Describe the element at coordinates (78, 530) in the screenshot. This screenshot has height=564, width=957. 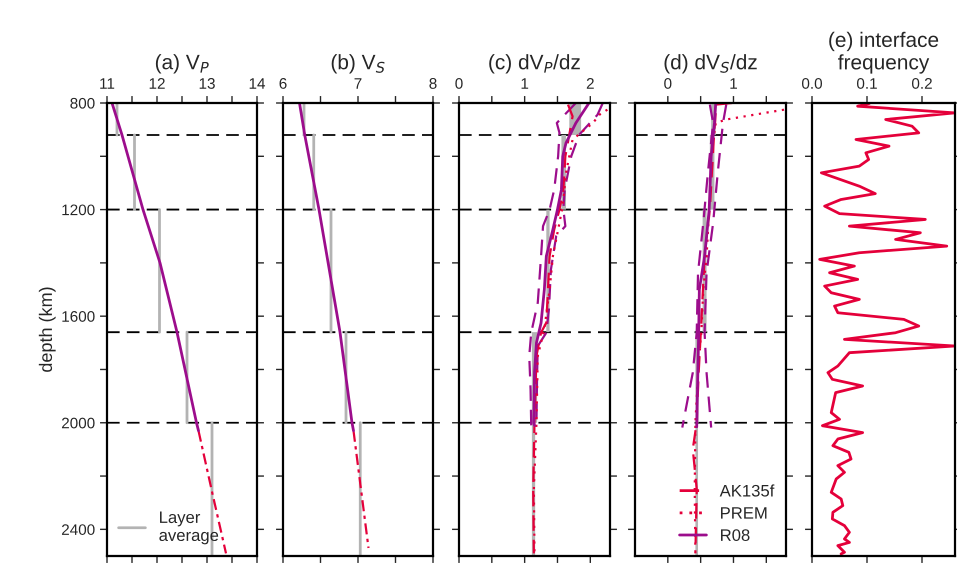
I see `y-tick-label: 2400` at that location.